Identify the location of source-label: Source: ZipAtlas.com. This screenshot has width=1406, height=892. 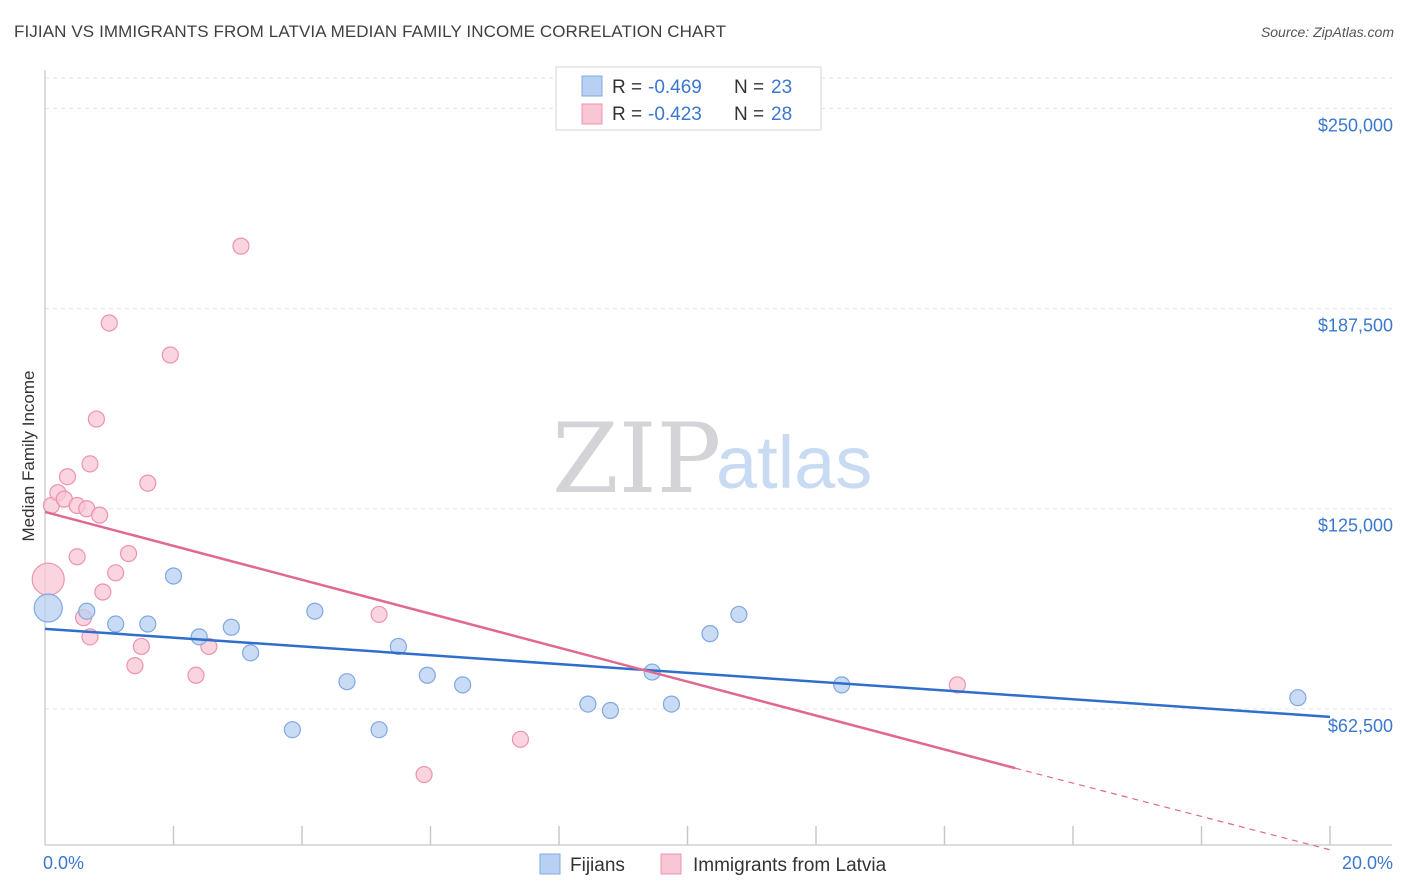
(1327, 32).